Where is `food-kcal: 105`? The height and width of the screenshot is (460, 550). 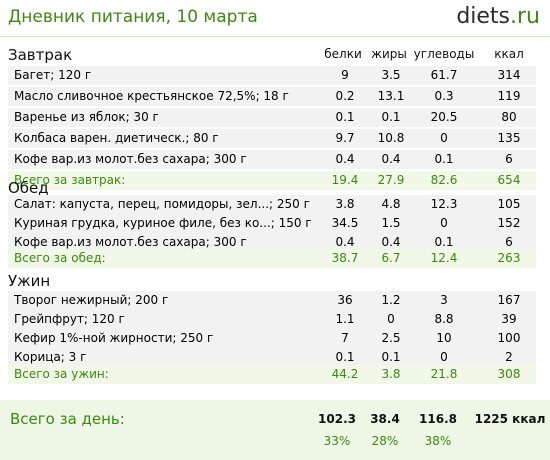 food-kcal: 105 is located at coordinates (509, 204).